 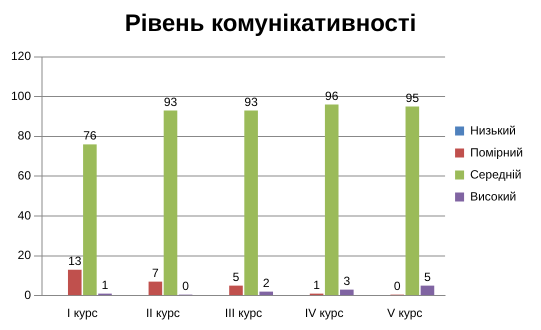 I want to click on legend-label: Середній, so click(x=496, y=174).